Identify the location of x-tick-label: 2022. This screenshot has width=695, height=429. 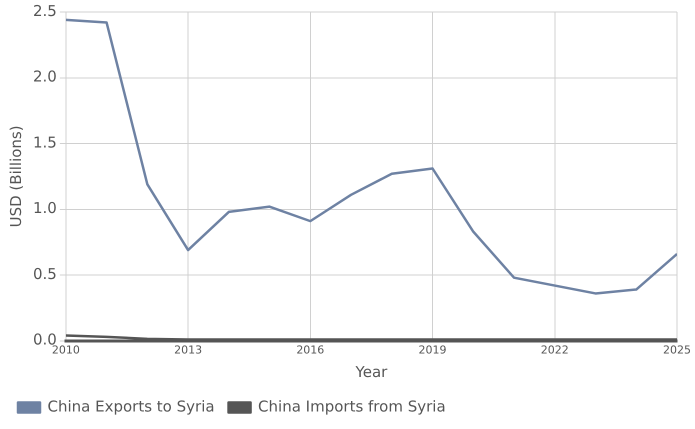
(554, 349).